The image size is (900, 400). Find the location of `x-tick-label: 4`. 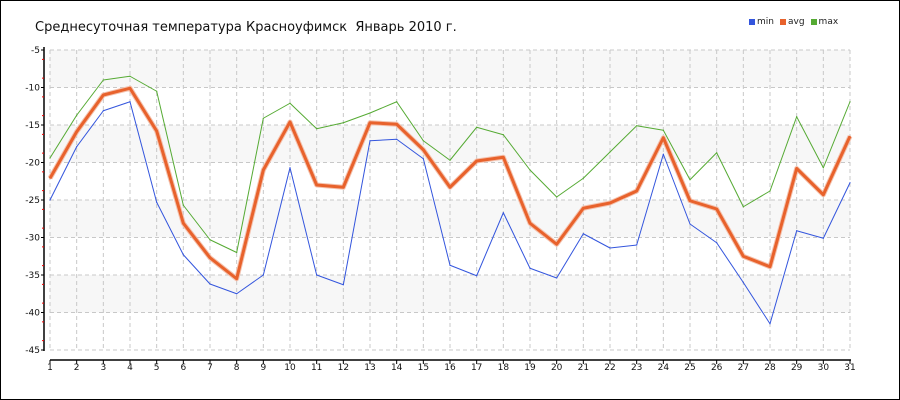

x-tick-label: 4 is located at coordinates (130, 368).